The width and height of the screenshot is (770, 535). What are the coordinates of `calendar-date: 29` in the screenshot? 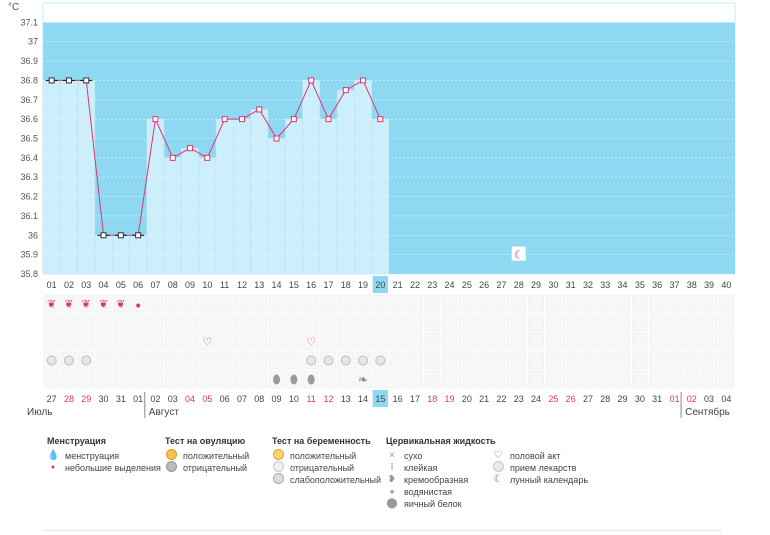 It's located at (623, 399).